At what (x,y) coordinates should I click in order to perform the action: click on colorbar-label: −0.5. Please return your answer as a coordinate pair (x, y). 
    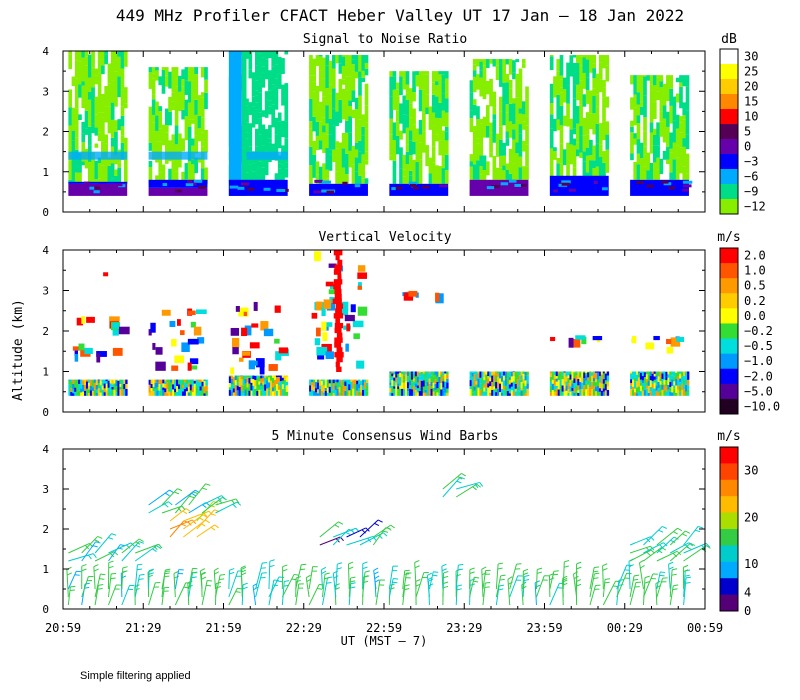
    Looking at the image, I should click on (758, 346).